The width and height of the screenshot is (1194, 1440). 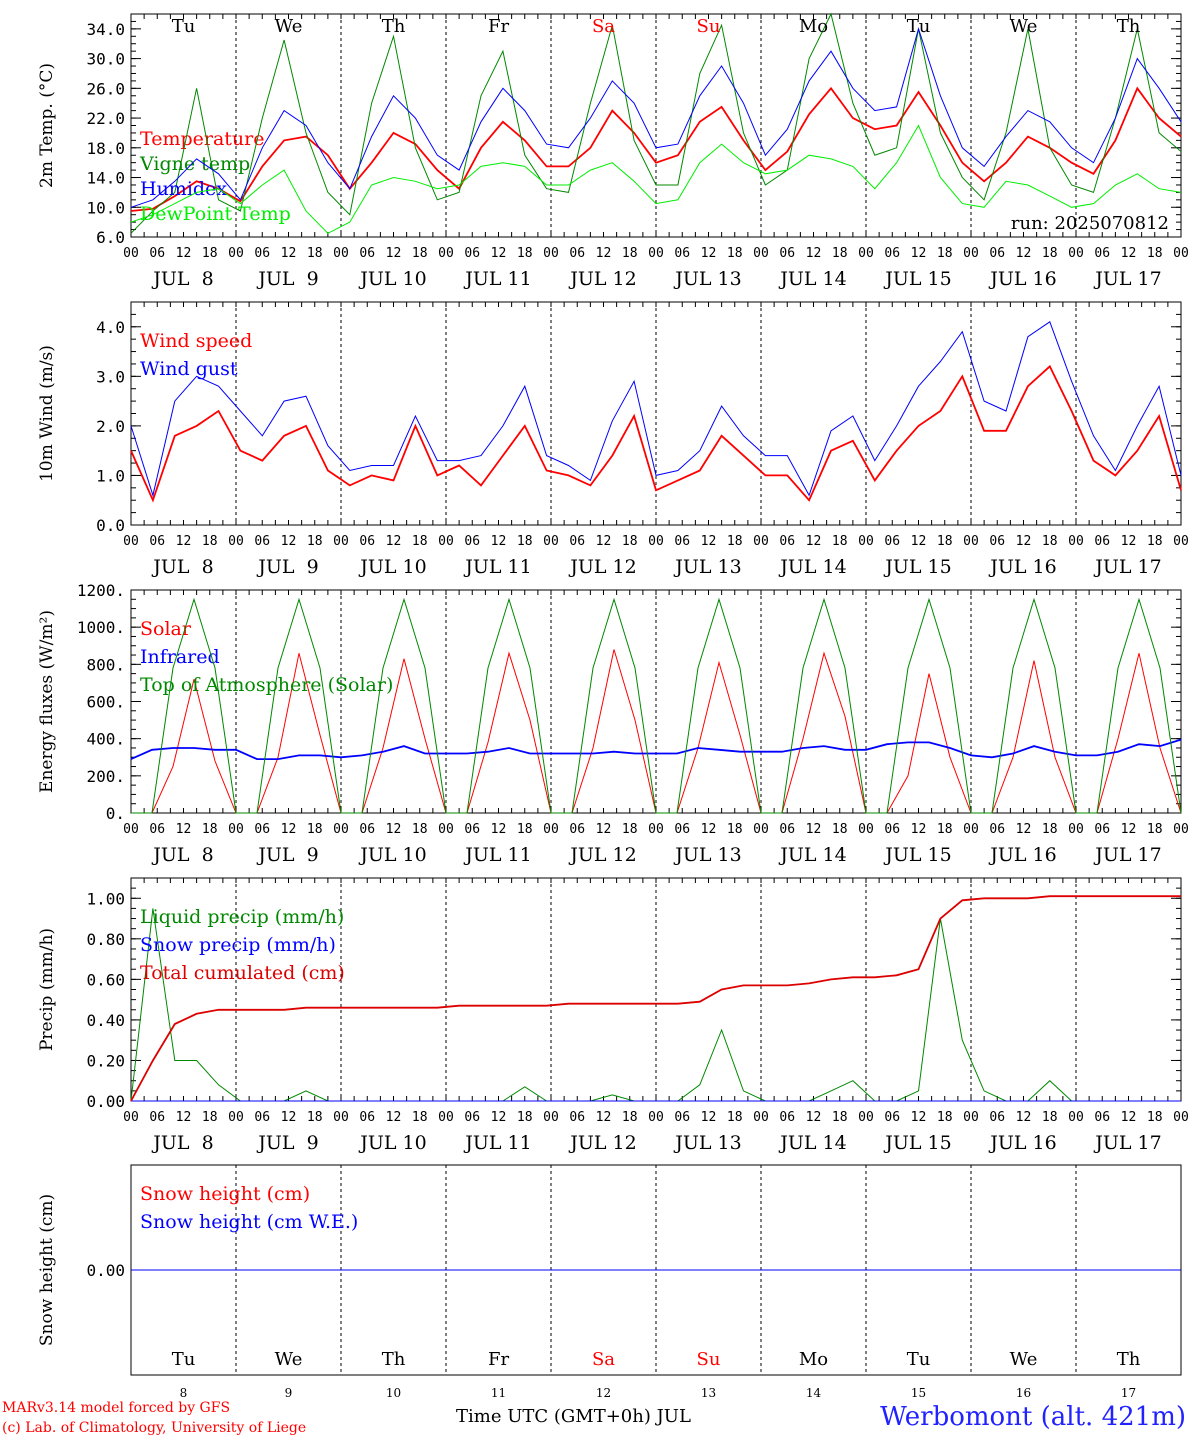 I want to click on legend-label: Snow height (cm), so click(x=225, y=1194).